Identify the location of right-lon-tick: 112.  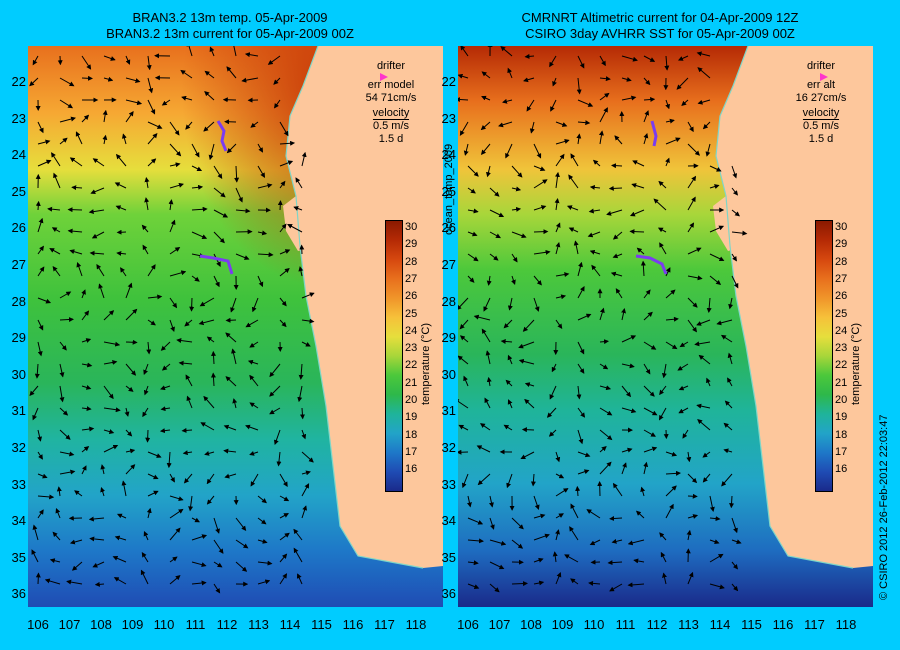
(657, 624).